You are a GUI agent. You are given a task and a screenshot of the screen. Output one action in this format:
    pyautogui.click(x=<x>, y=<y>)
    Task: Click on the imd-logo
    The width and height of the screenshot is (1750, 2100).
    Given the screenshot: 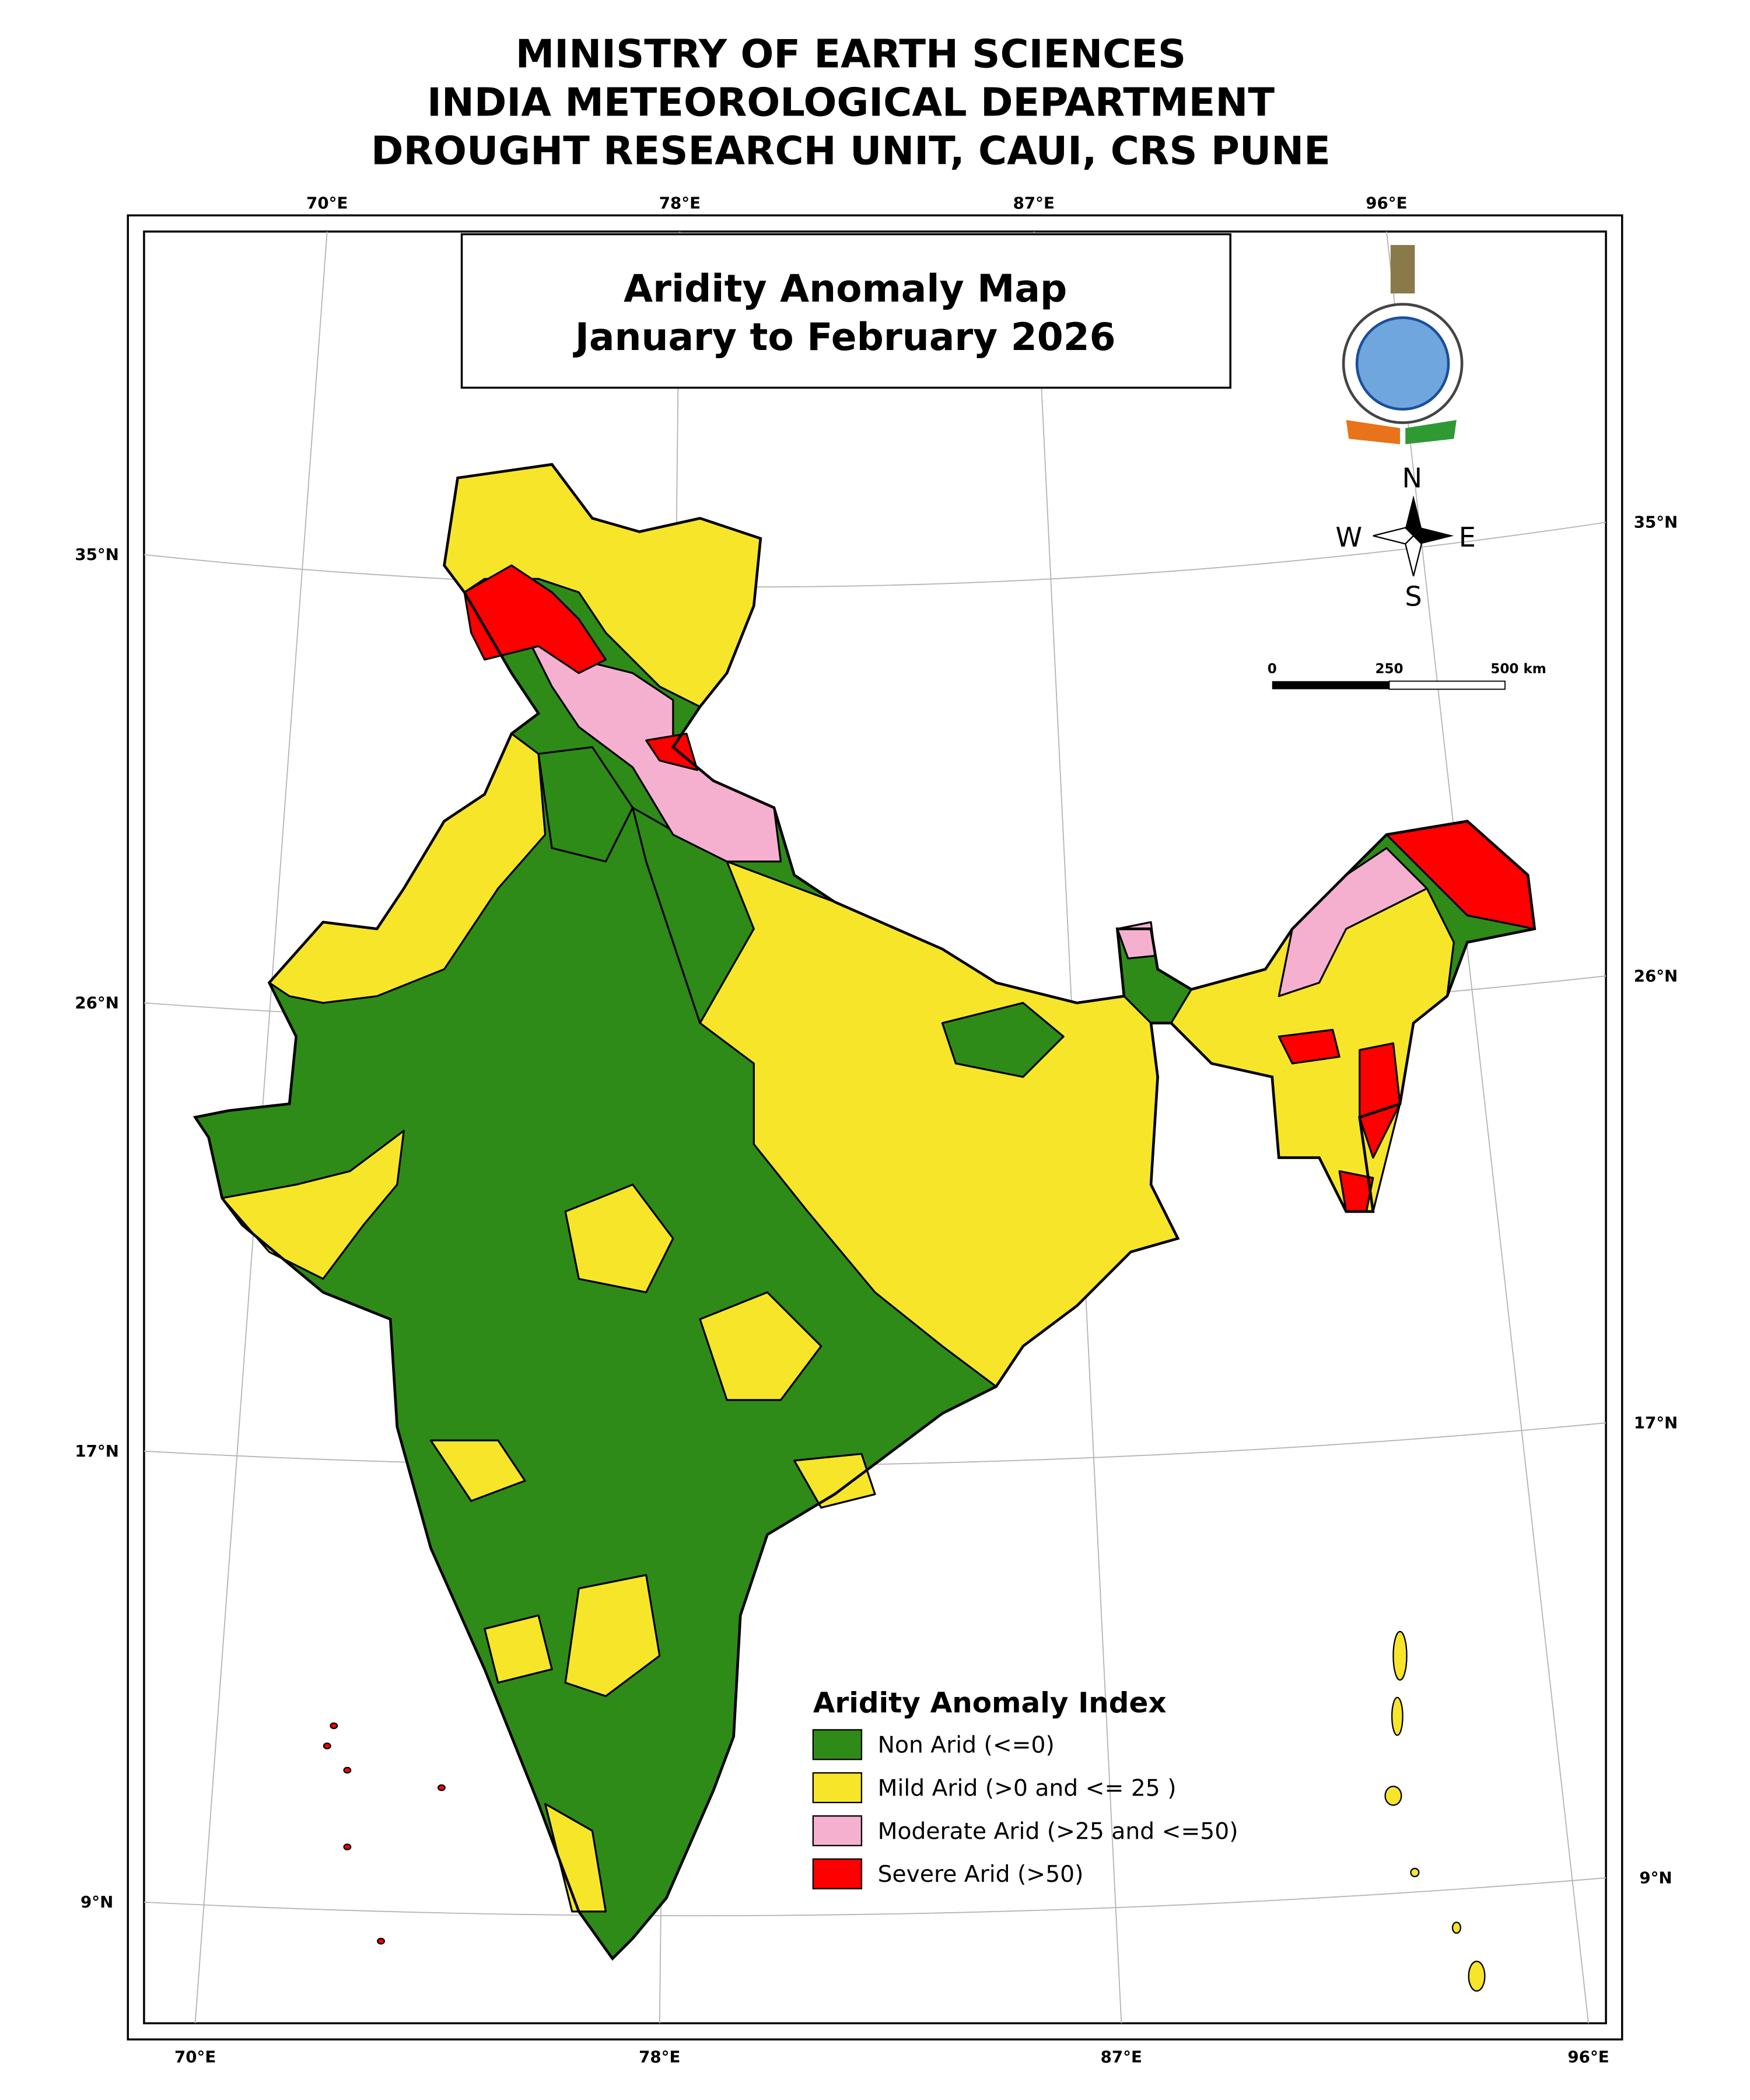 What is the action you would take?
    pyautogui.click(x=1403, y=344)
    